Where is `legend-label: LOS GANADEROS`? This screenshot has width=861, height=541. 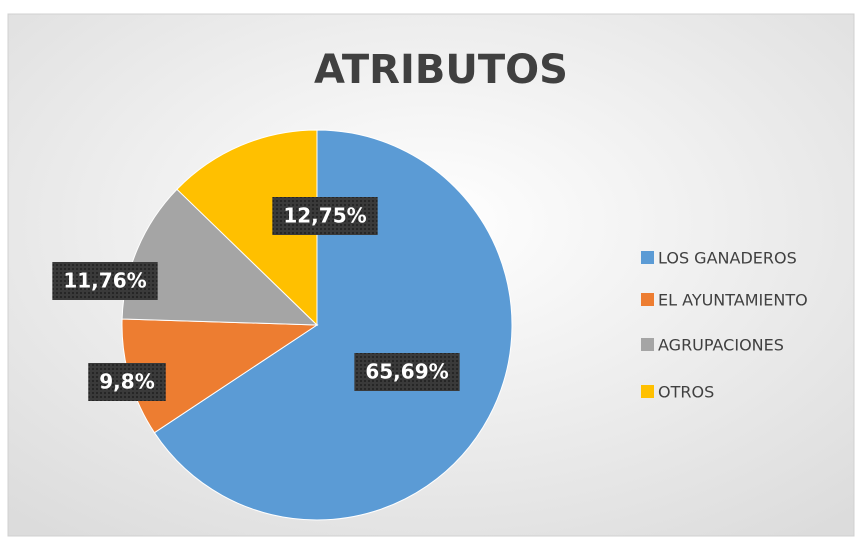
legend-label: LOS GANADEROS is located at coordinates (727, 258).